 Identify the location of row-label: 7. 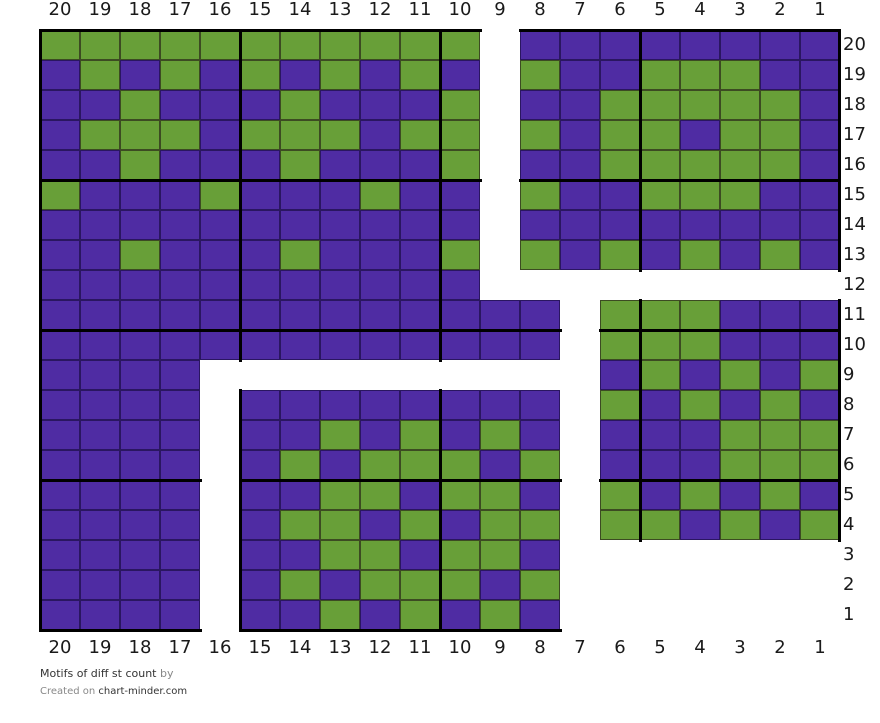
(849, 434).